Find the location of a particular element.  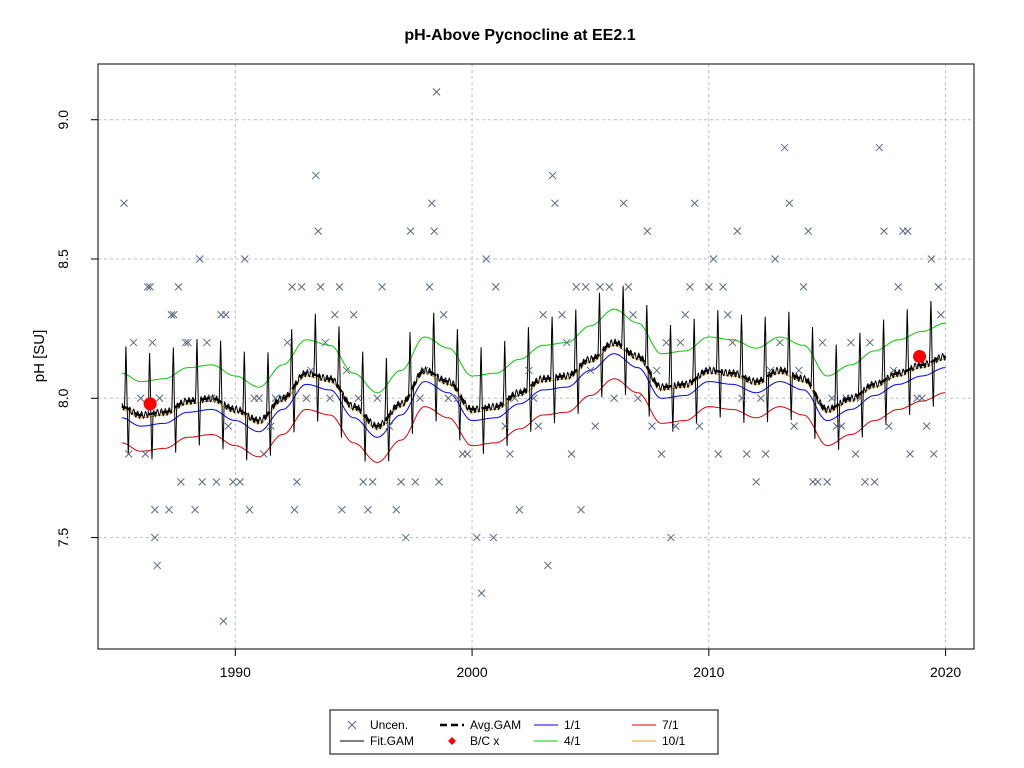

legend-label-uncen: Uncen. is located at coordinates (389, 725).